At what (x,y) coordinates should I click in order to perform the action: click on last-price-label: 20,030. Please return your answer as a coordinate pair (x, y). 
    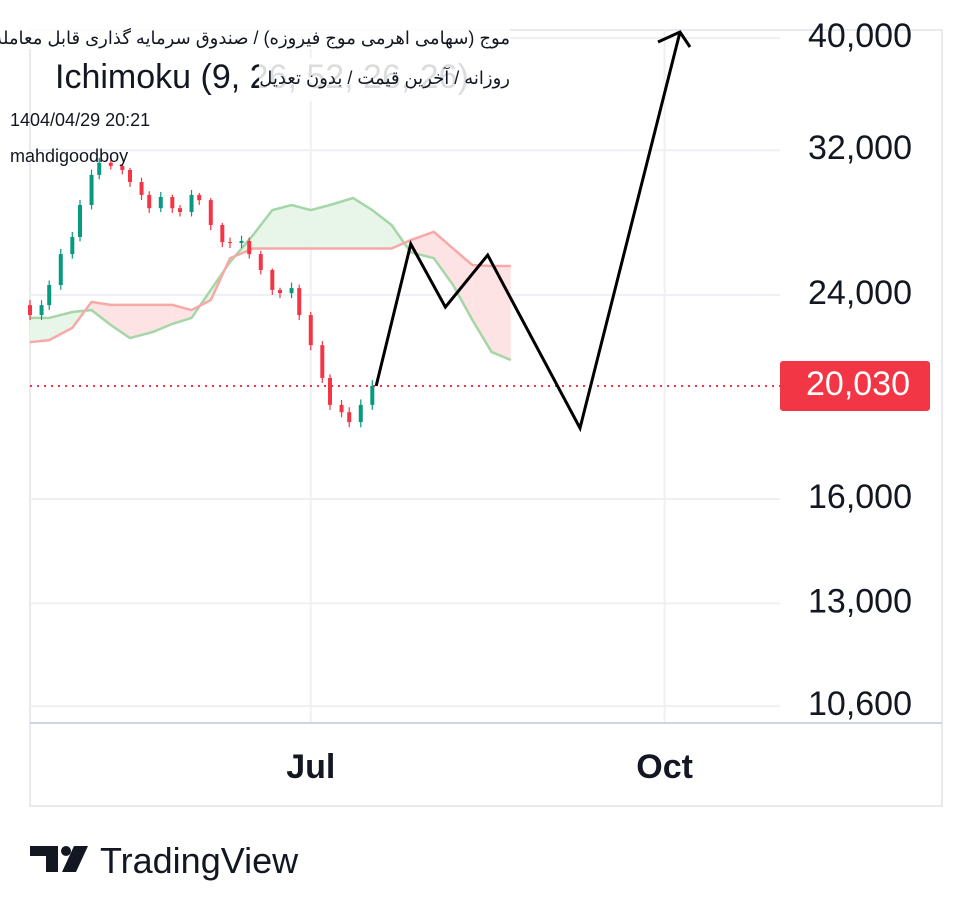
    Looking at the image, I should click on (858, 384).